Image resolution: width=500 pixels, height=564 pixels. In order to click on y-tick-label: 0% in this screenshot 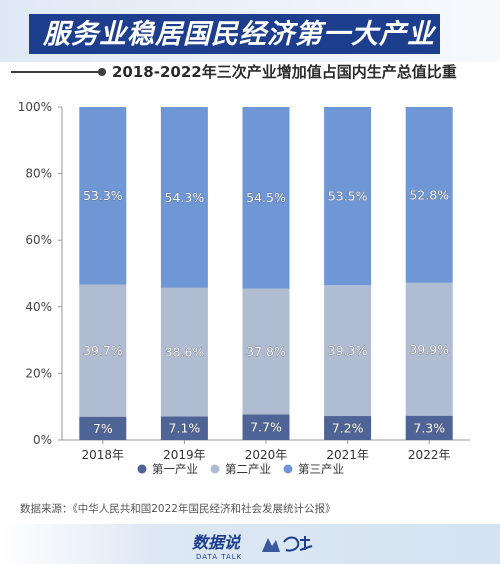, I will do `click(42, 440)`.